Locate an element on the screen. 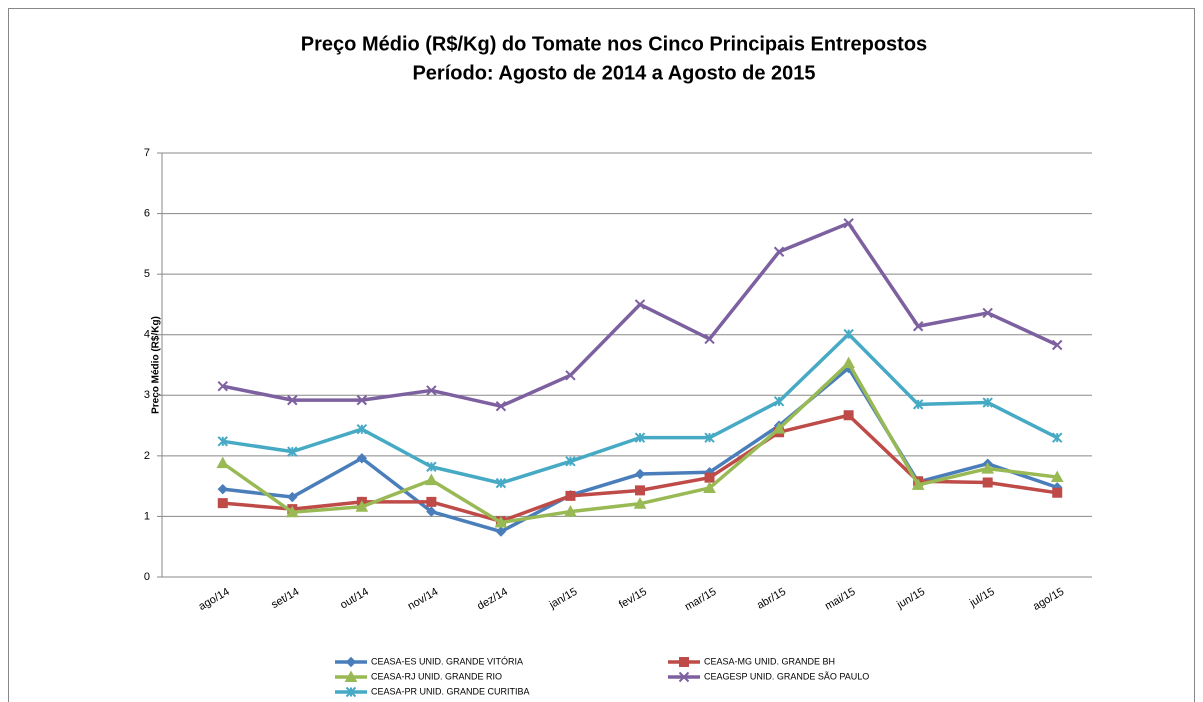 This screenshot has width=1203, height=702. y-tick-label: 1 is located at coordinates (147, 516).